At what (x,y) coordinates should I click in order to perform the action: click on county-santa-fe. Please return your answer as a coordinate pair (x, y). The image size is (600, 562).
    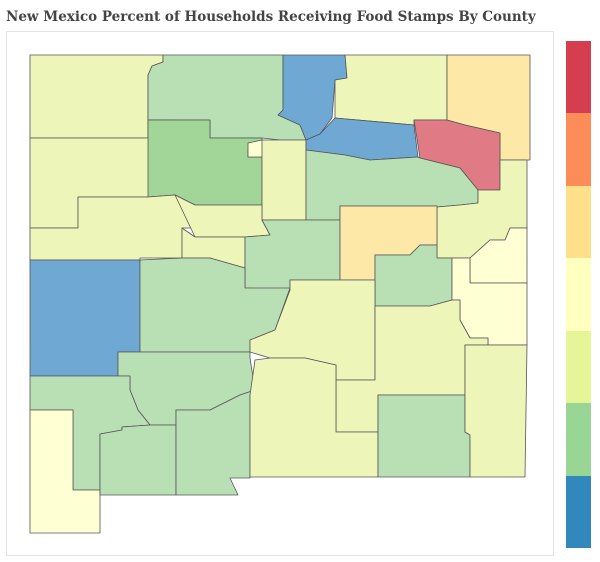
    Looking at the image, I should click on (284, 180).